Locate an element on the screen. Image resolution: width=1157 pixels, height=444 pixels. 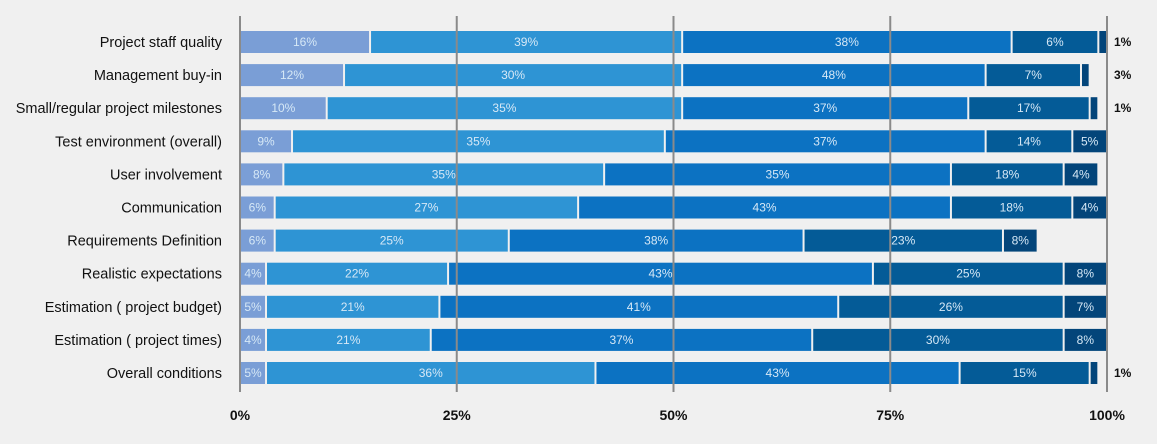
outside-value-label: 1% is located at coordinates (1123, 373).